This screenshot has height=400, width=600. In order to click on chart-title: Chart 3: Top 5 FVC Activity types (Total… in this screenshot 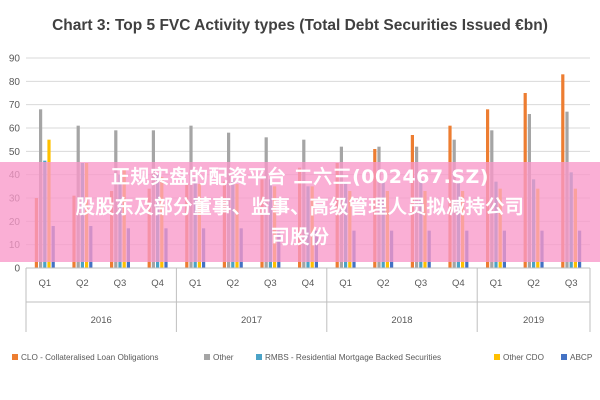, I will do `click(300, 25)`.